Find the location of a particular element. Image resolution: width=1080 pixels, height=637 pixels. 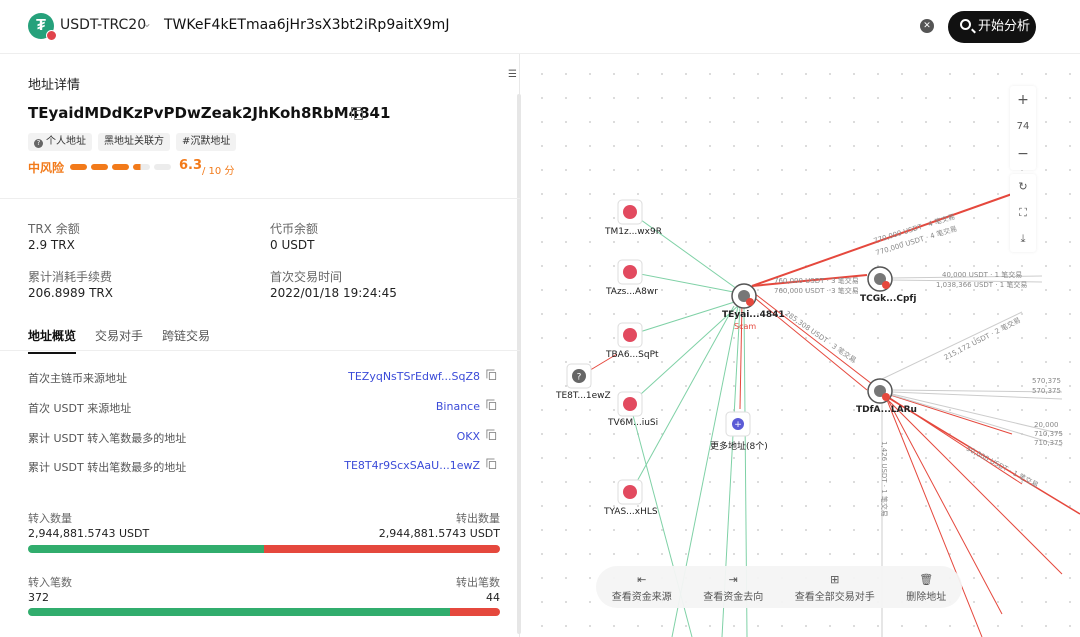

tag-blacklist-related: 黑地址关联方 is located at coordinates (134, 142).